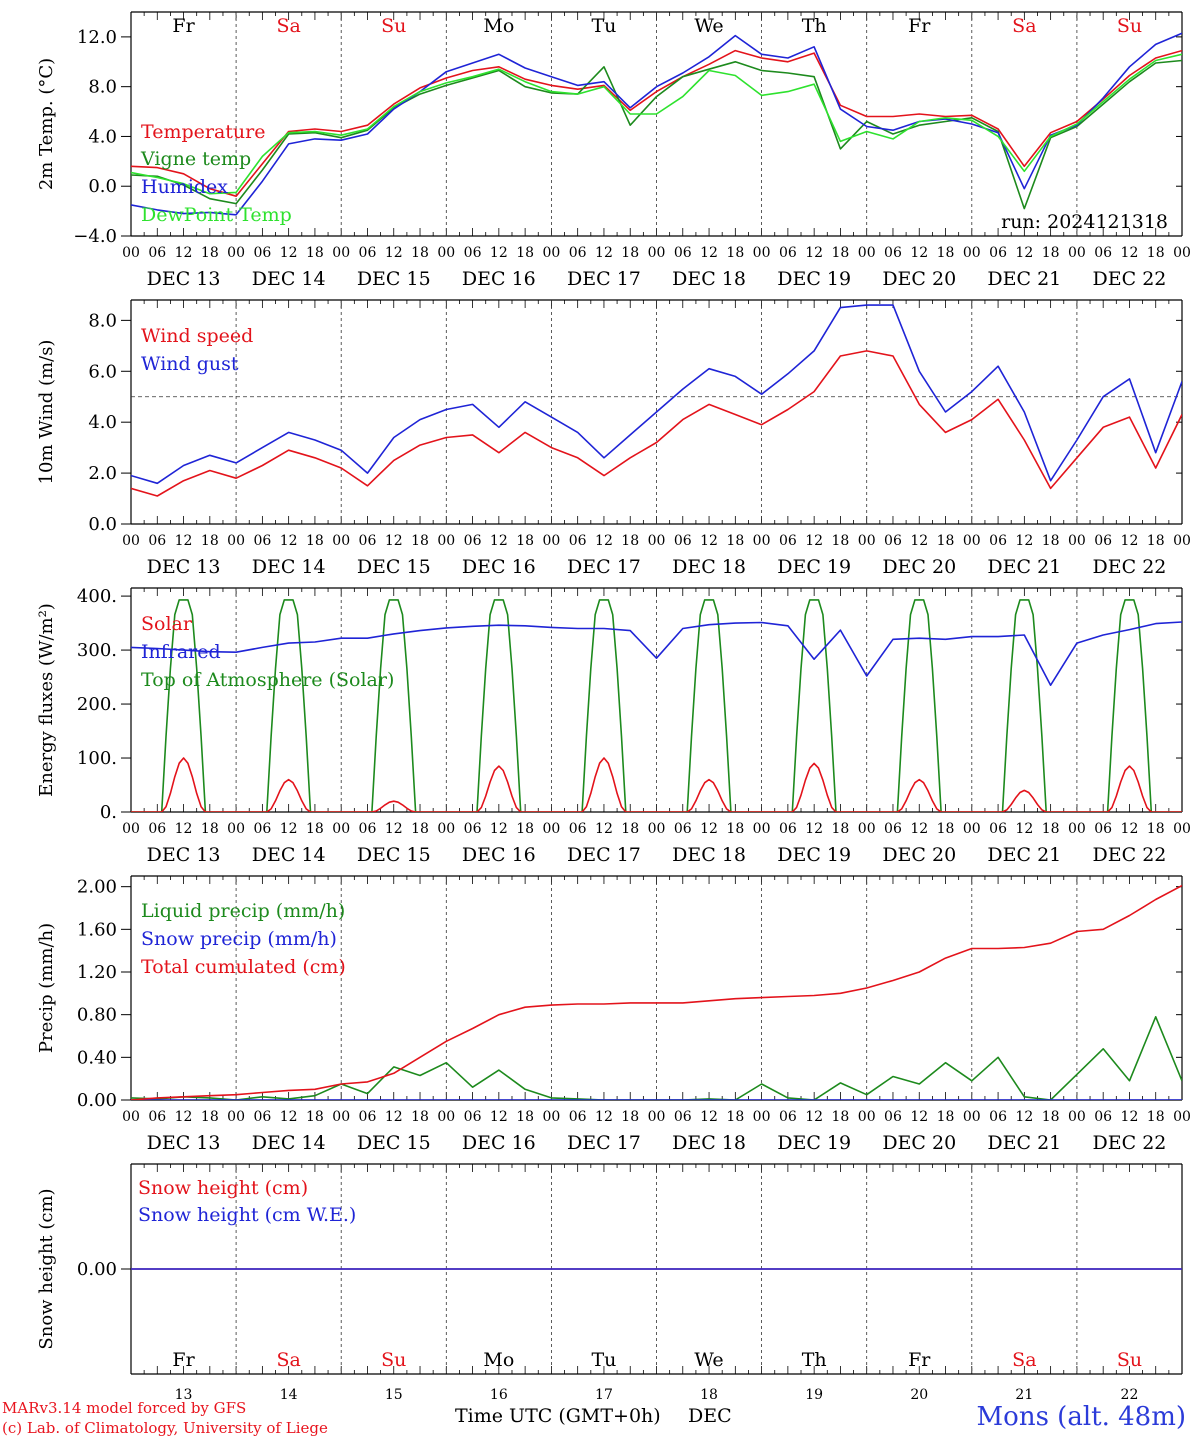 This screenshot has height=1440, width=1194. Describe the element at coordinates (97, 972) in the screenshot. I see `y-tick-label: 1.20` at that location.